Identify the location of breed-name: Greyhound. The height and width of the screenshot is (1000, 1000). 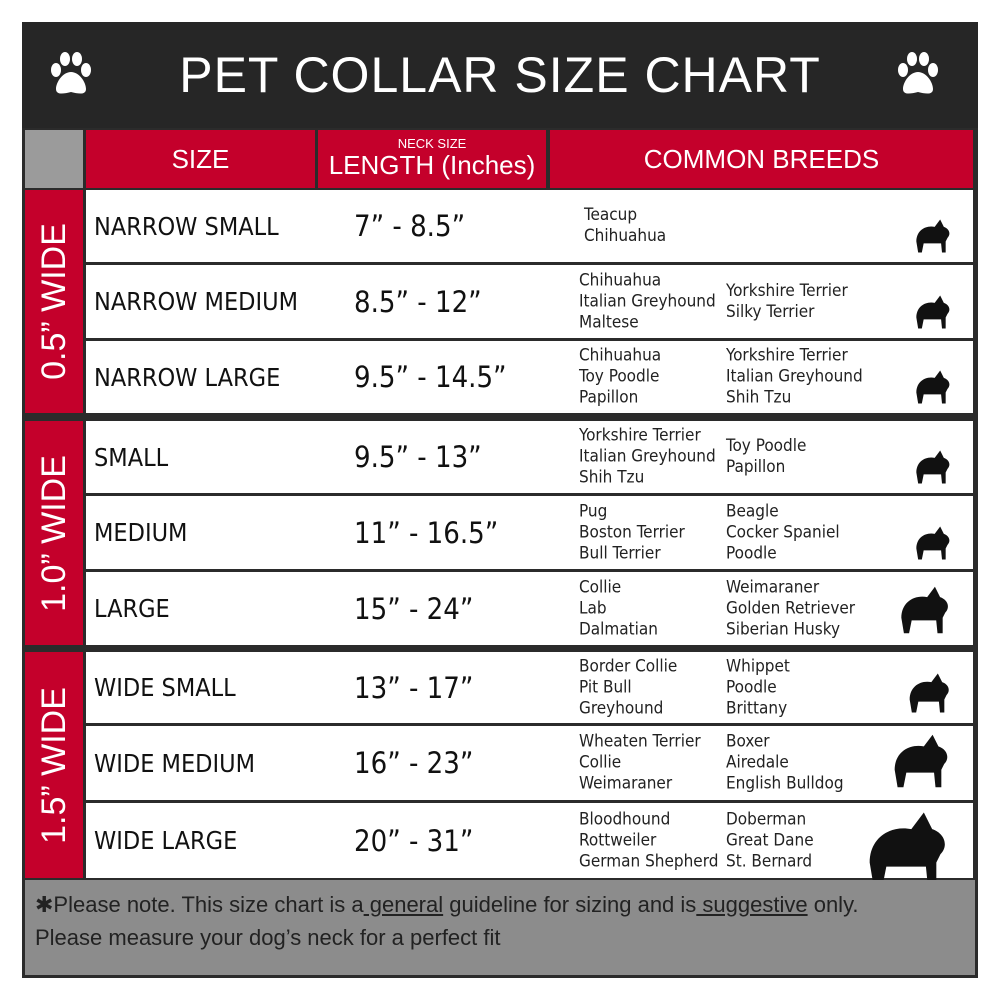
(621, 708).